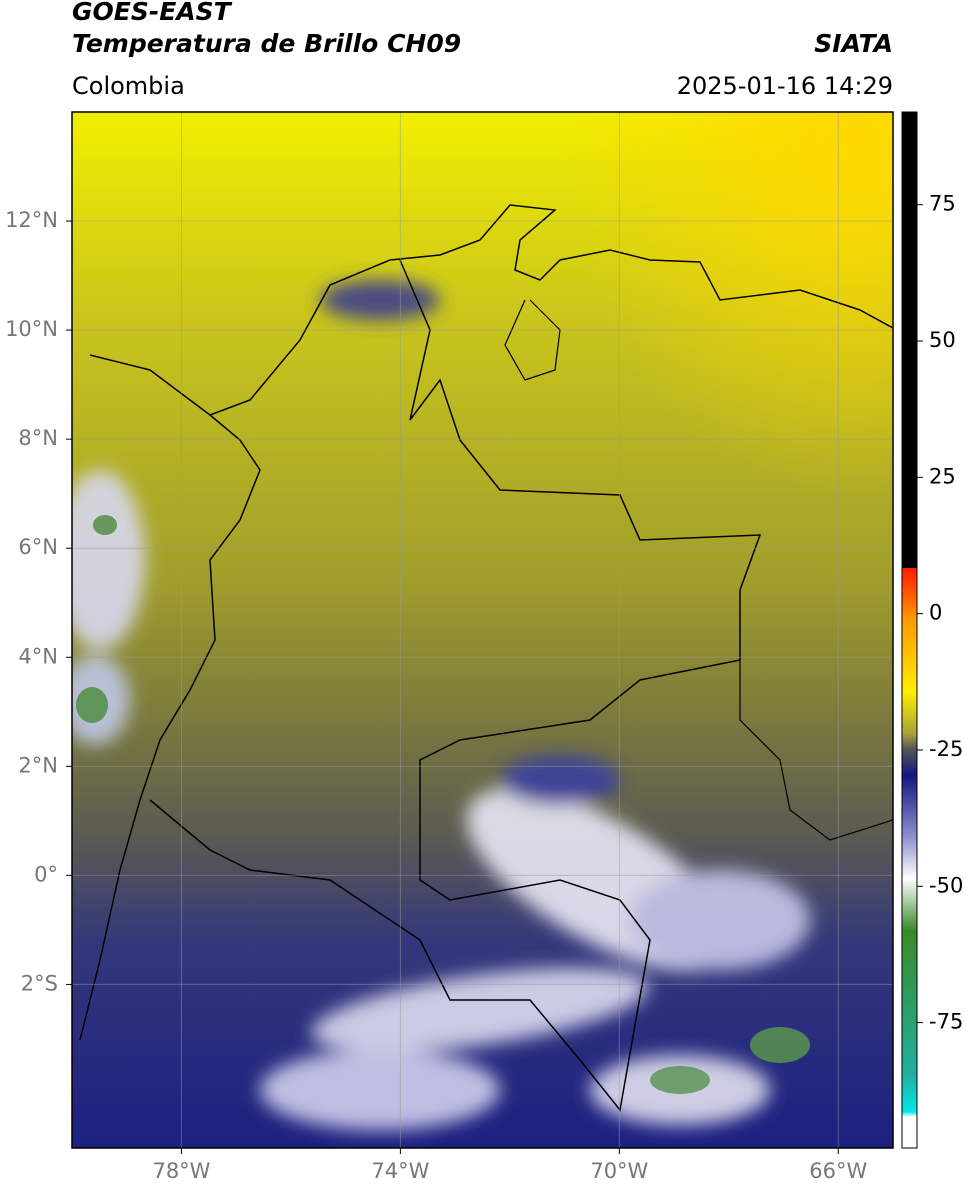 This screenshot has width=966, height=1194. I want to click on colorbar-tick-label: -75, so click(946, 1022).